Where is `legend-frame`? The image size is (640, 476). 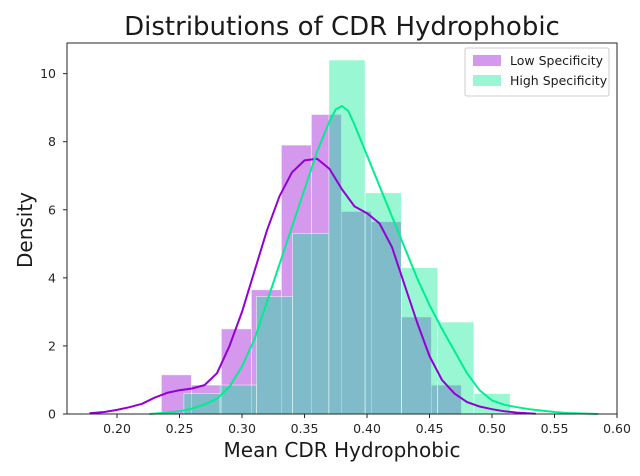
legend-frame is located at coordinates (537, 72).